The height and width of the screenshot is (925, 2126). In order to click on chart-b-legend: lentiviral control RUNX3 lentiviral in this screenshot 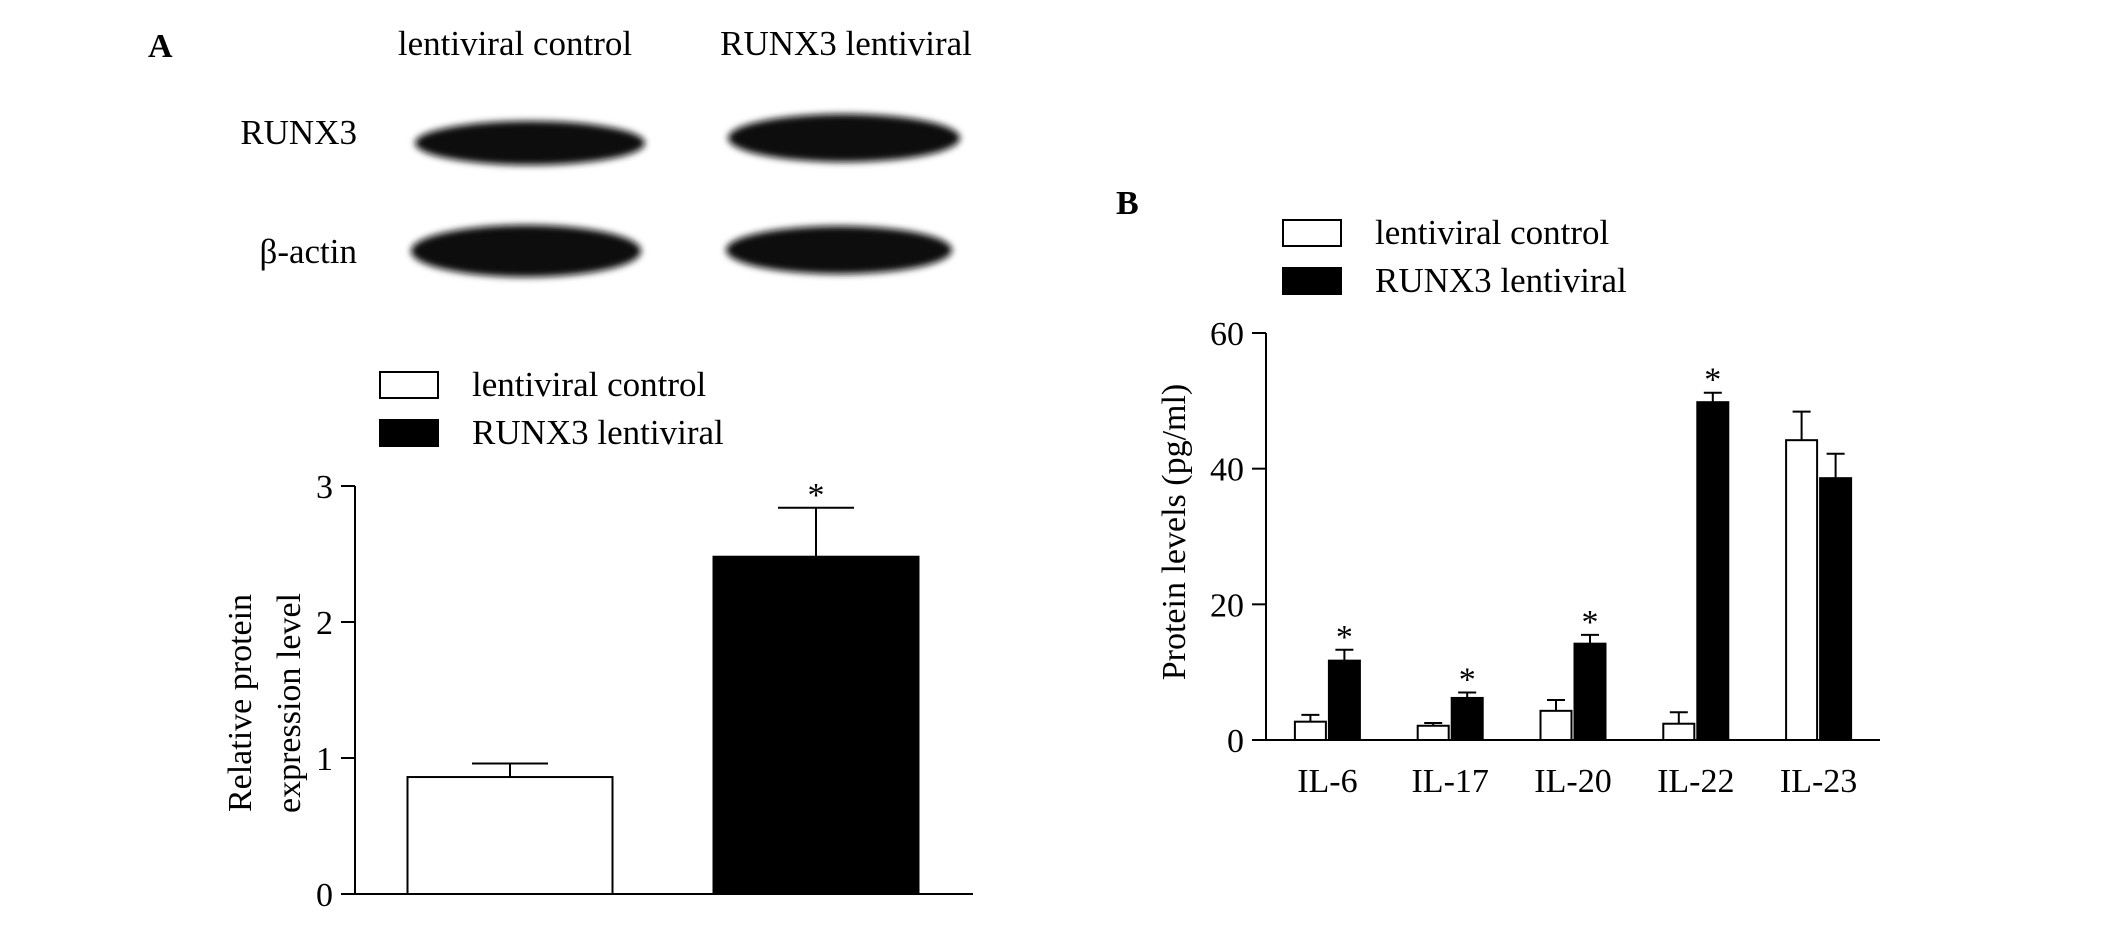, I will do `click(1454, 256)`.